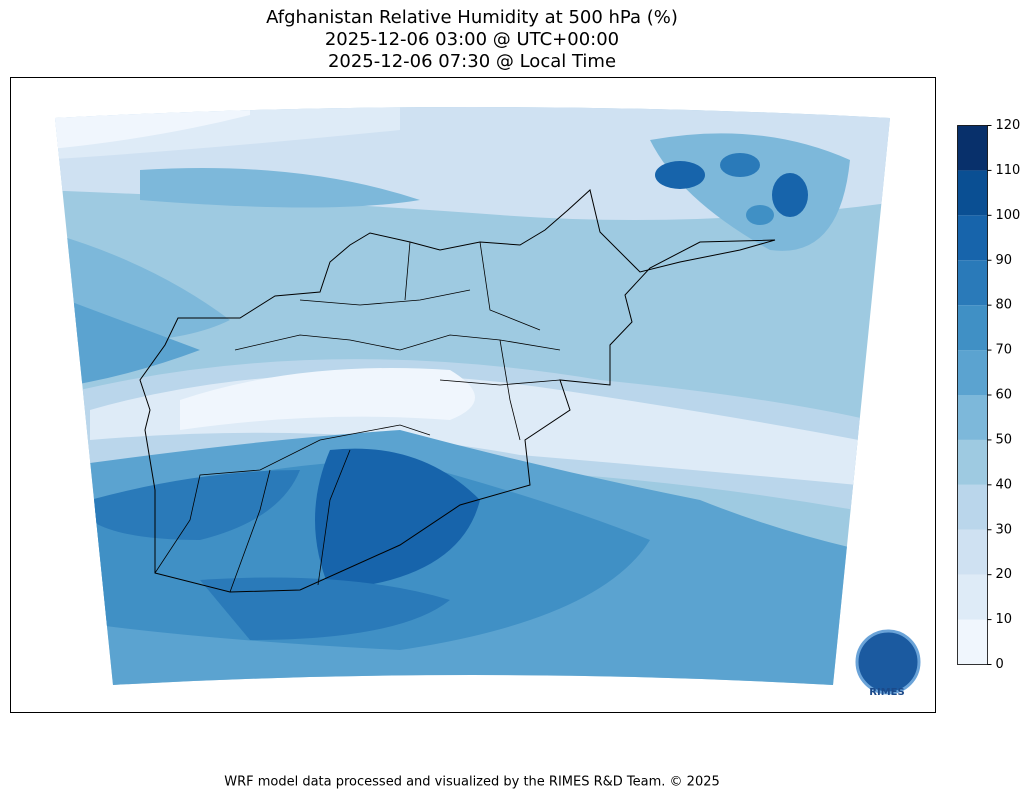 Image resolution: width=1030 pixels, height=799 pixels. What do you see at coordinates (1004, 574) in the screenshot?
I see `colorbar-tick-label: 20` at bounding box center [1004, 574].